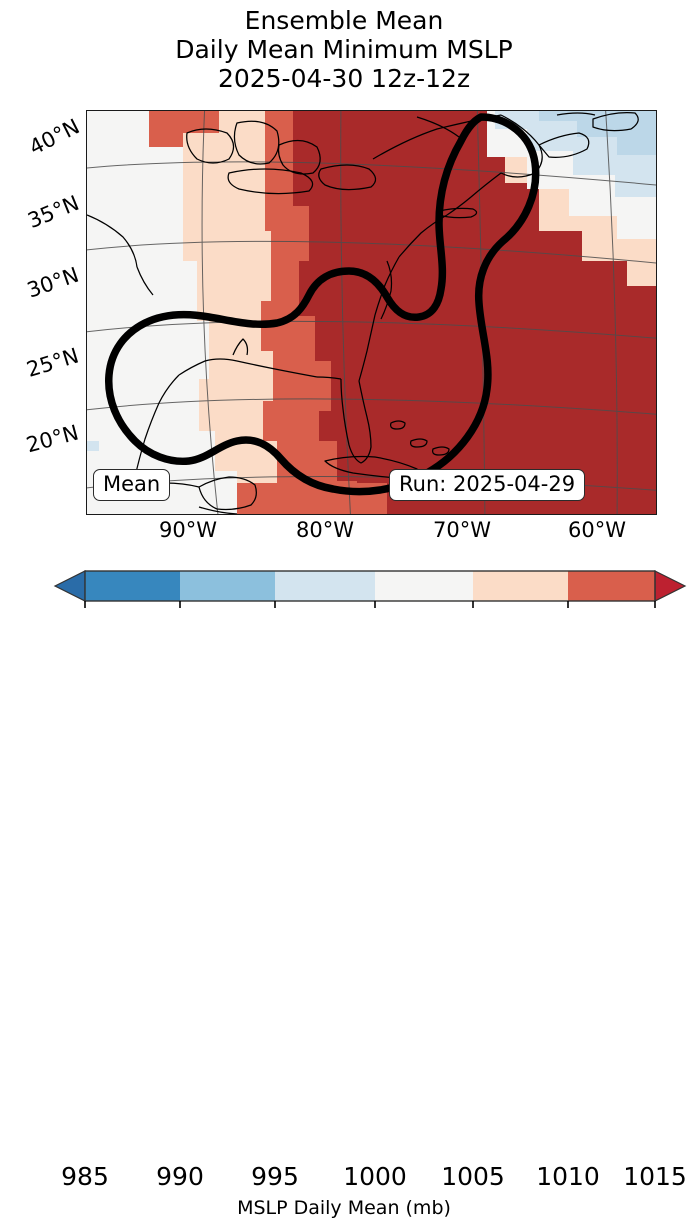 This screenshot has width=688, height=1219. Describe the element at coordinates (344, 20) in the screenshot. I see `title-line-1: Ensemble Mean` at that location.